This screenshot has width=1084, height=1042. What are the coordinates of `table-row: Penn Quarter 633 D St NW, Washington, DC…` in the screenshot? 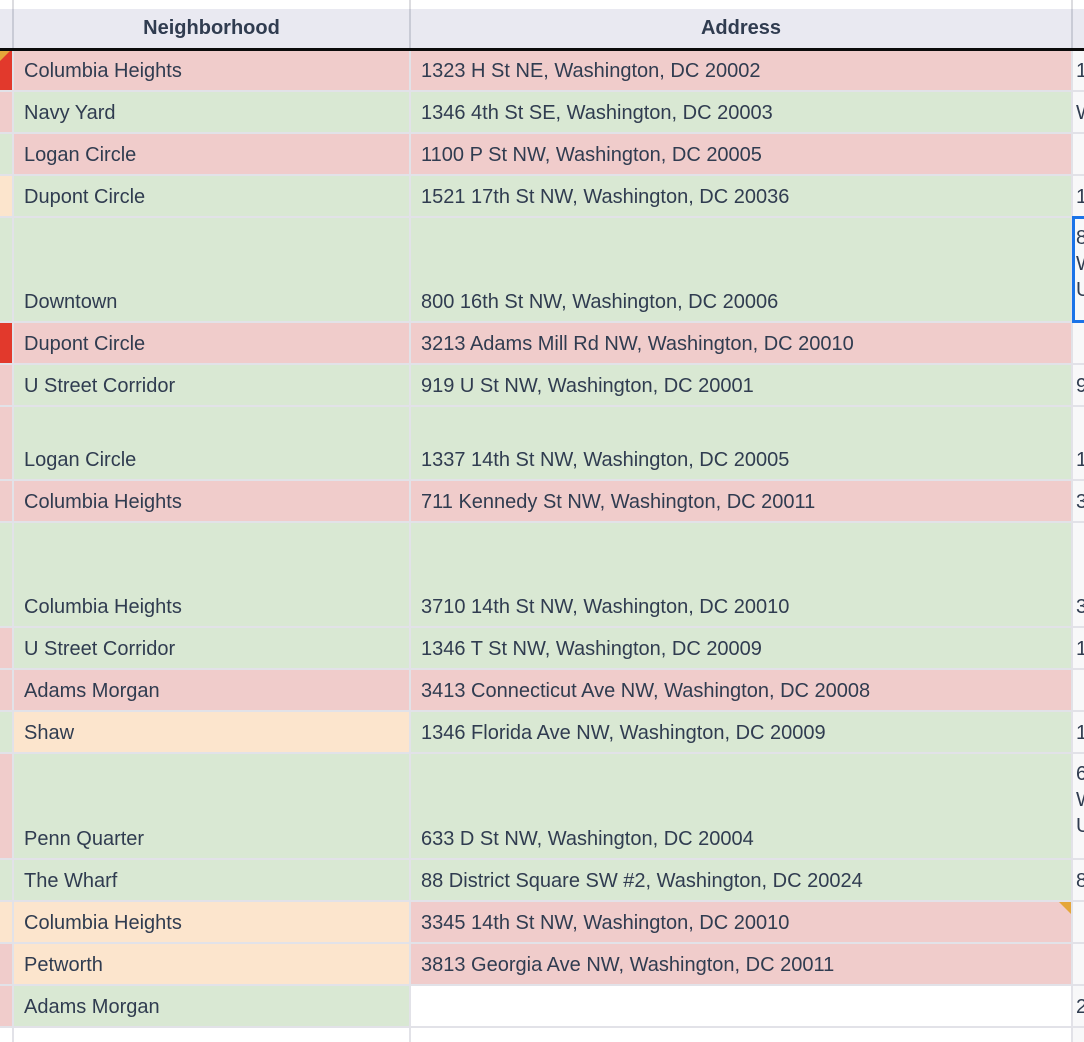 It's located at (542, 807).